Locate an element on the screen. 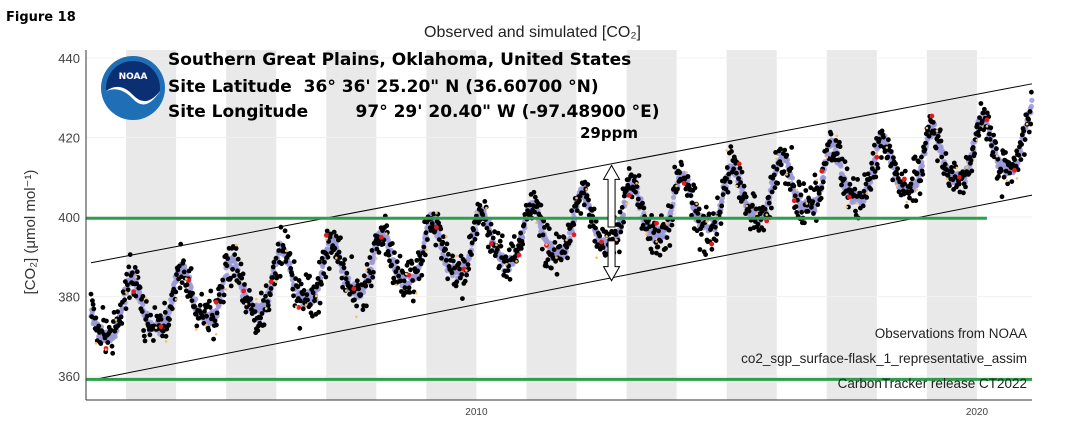  y-tick-420: 420 is located at coordinates (69, 138).